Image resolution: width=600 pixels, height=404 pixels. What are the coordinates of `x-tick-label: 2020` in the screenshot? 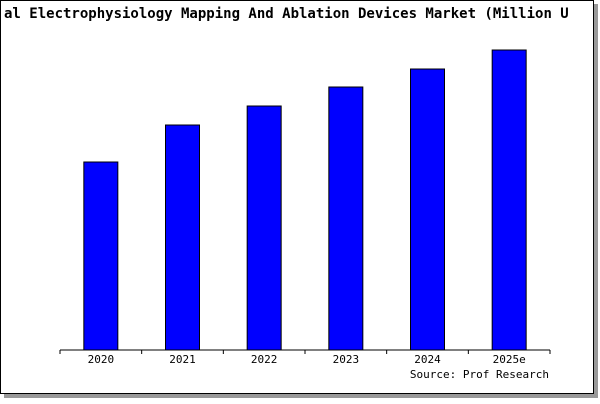 It's located at (101, 359).